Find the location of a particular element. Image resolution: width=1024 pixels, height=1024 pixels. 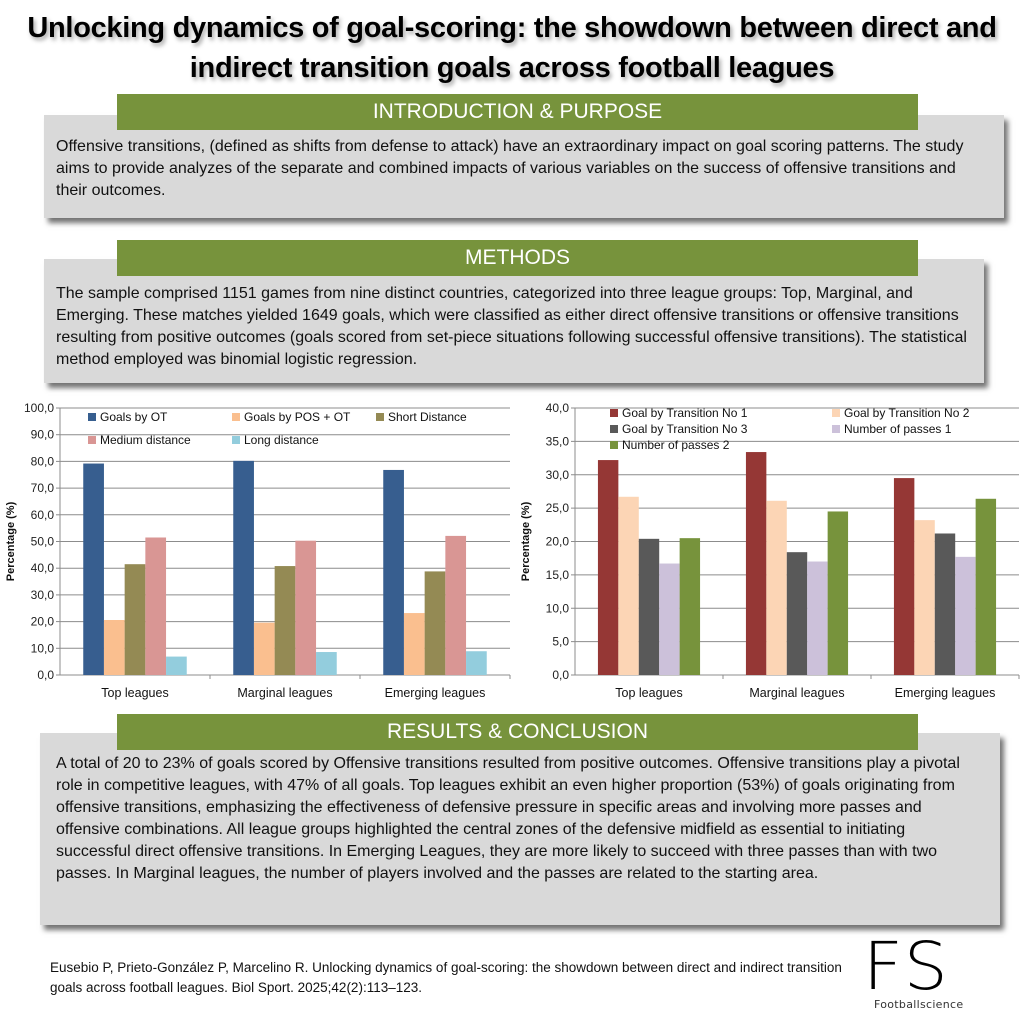

logo-letters: FS is located at coordinates (906, 966).